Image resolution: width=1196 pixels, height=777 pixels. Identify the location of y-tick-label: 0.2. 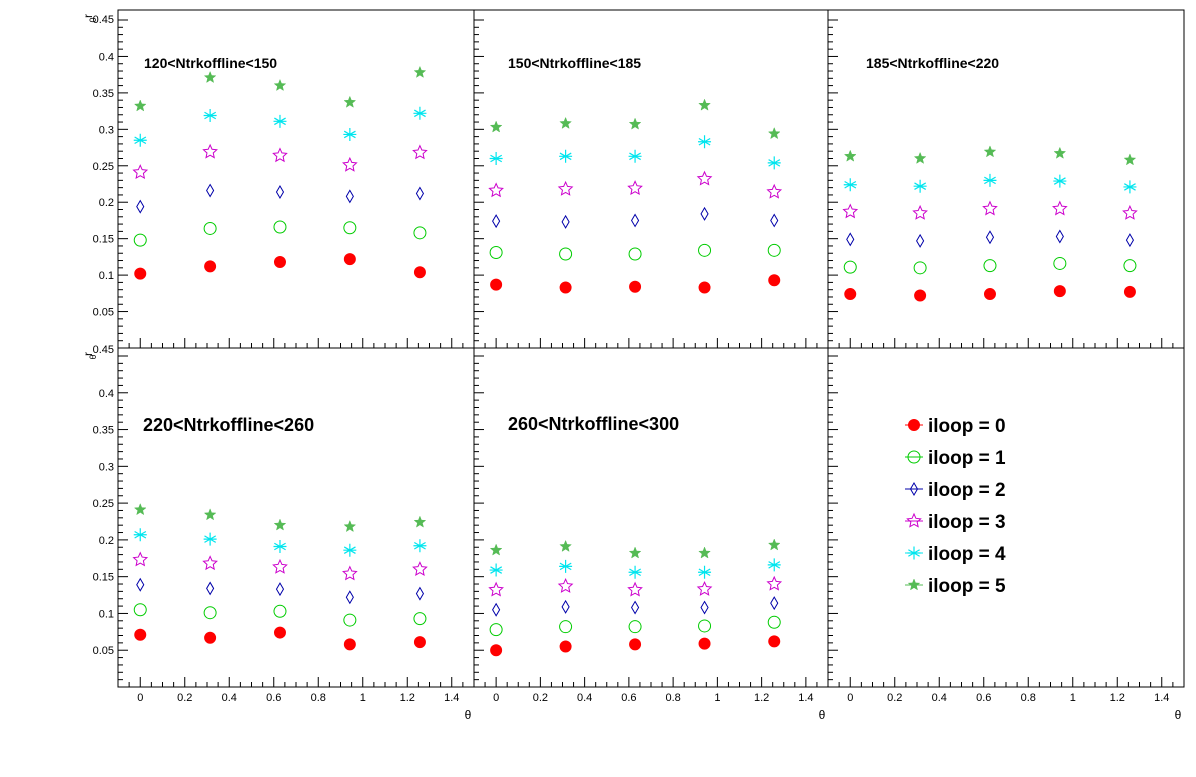
(106, 203).